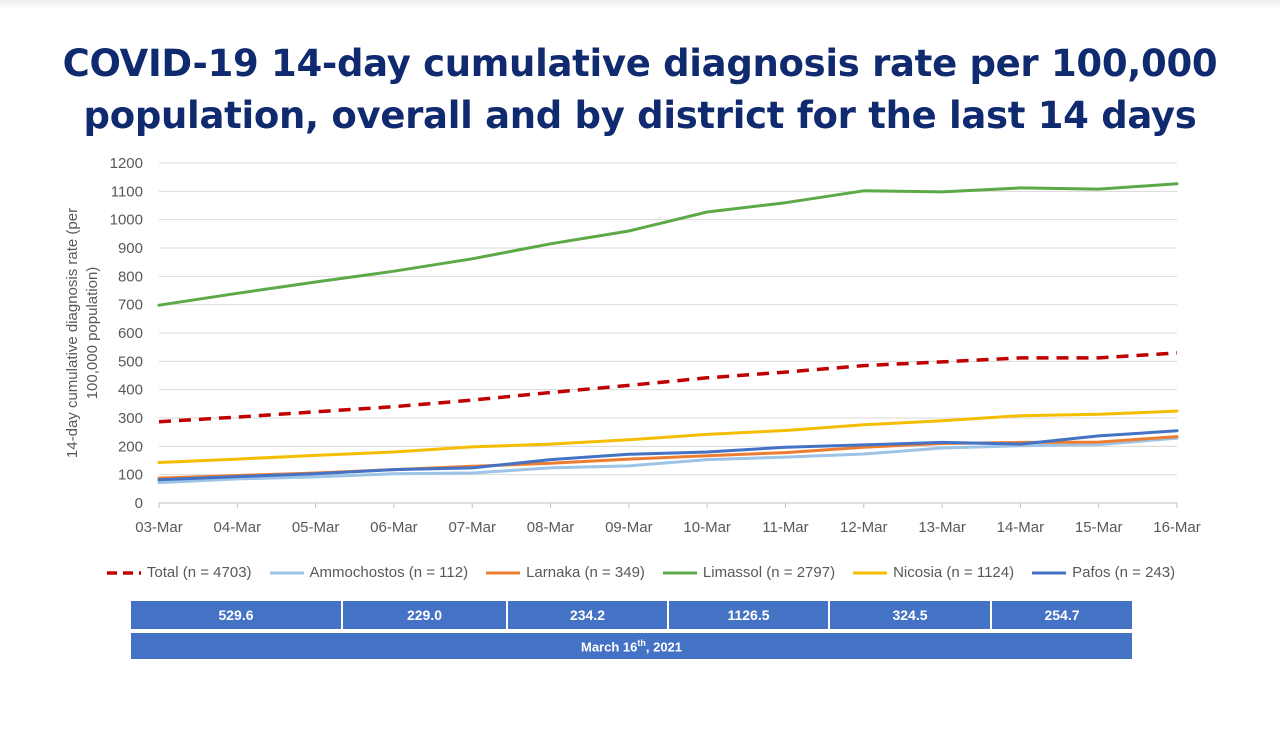  I want to click on x-tick-label: 04-Mar, so click(238, 527).